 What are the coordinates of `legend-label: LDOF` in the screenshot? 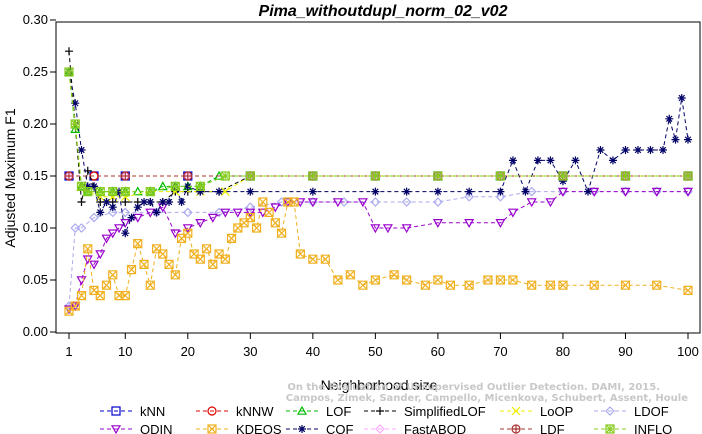 It's located at (651, 411).